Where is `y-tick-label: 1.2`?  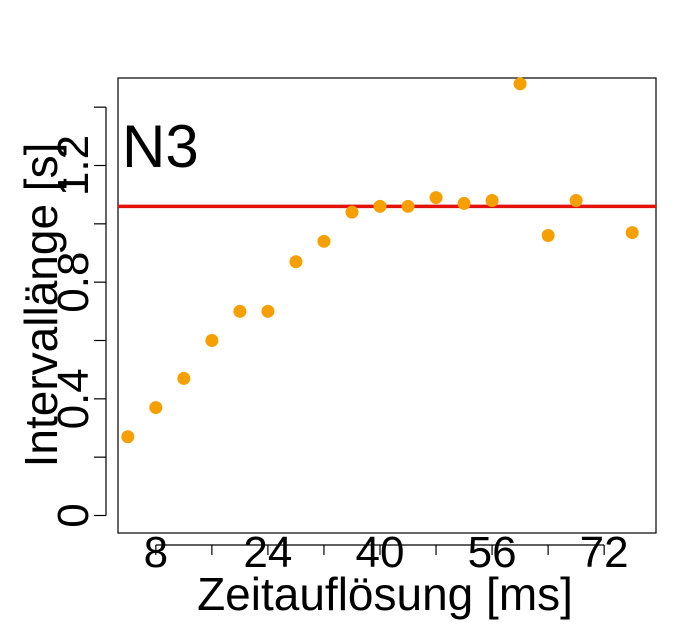
y-tick-label: 1.2 is located at coordinates (73, 165).